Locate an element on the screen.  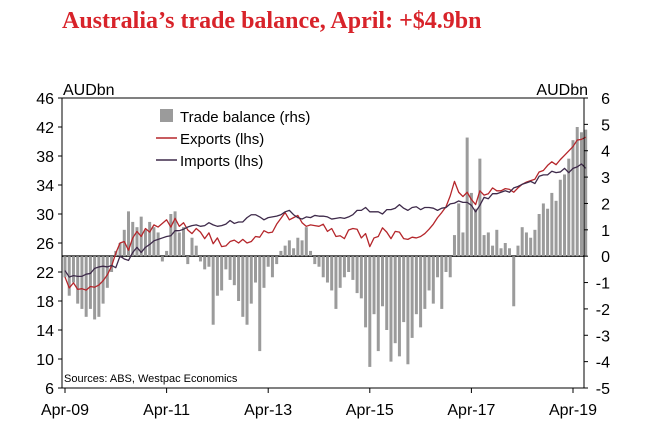
y-right-tick-label: 5 is located at coordinates (605, 125).